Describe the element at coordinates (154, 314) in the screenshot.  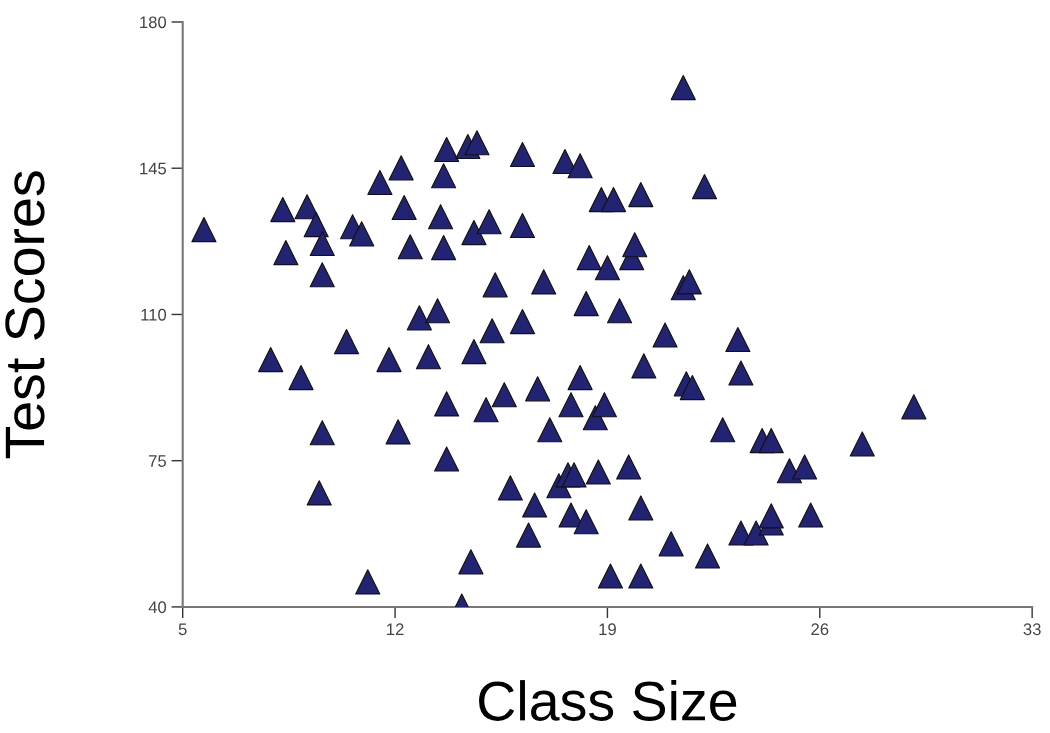
I see `y-tick-label: 110` at that location.